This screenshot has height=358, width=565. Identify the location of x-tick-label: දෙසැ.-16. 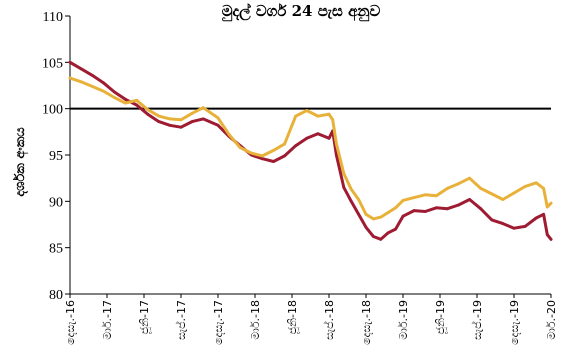
(70, 322).